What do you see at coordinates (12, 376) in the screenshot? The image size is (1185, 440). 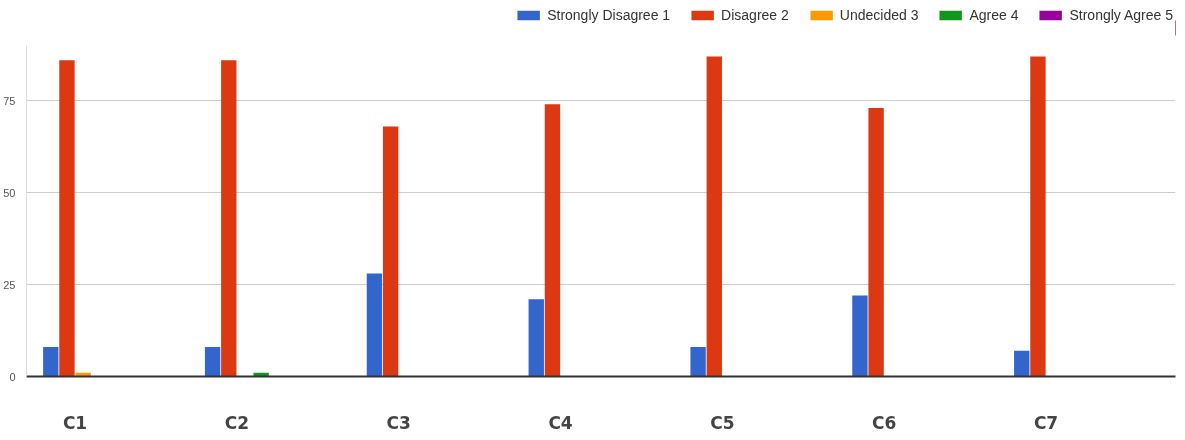 I see `y-tick-label: 0` at bounding box center [12, 376].